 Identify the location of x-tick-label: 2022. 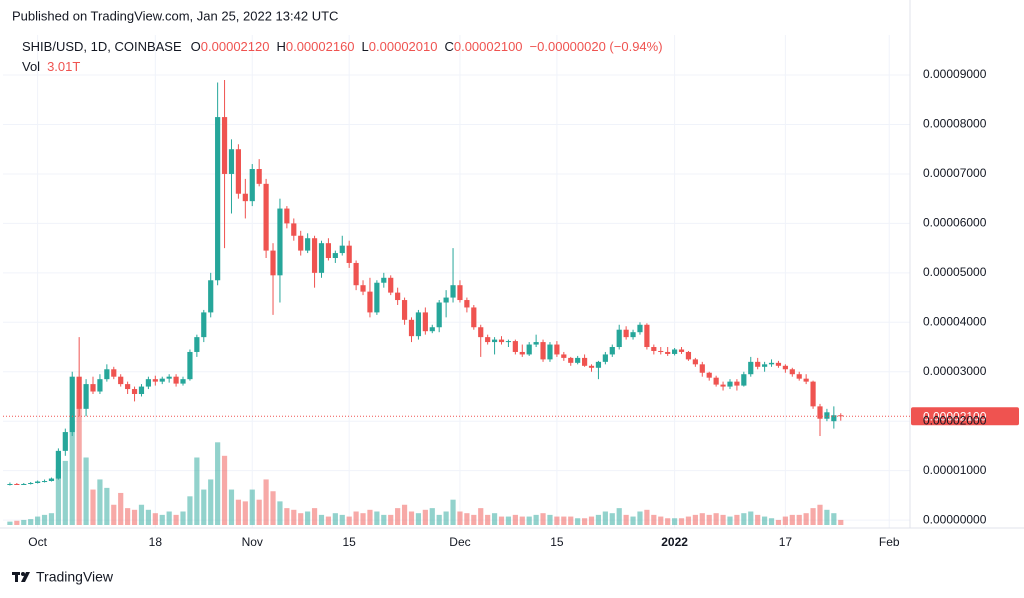
(674, 542).